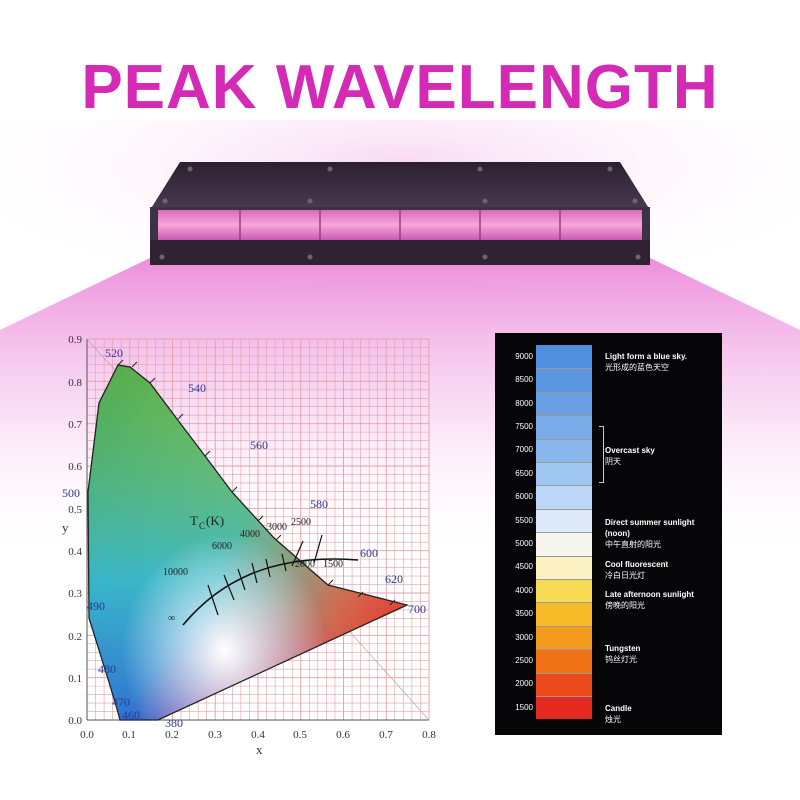 The image size is (800, 800). Describe the element at coordinates (197, 388) in the screenshot. I see `wl-540: 540` at that location.